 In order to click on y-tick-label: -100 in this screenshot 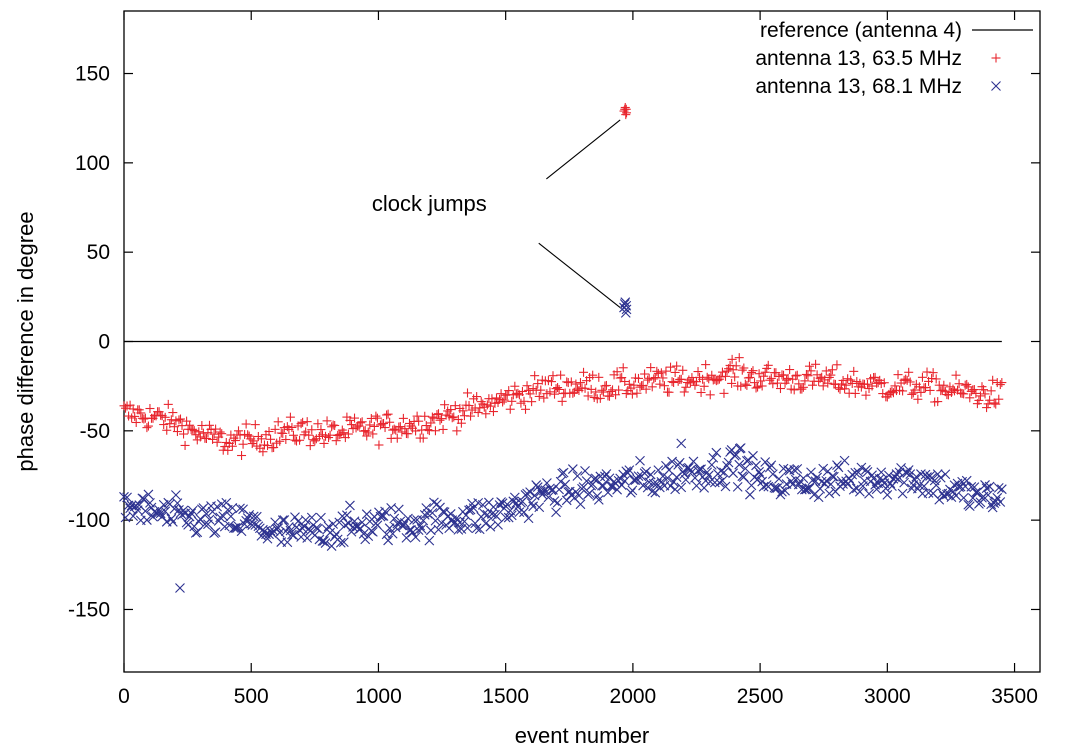, I will do `click(89, 520)`.